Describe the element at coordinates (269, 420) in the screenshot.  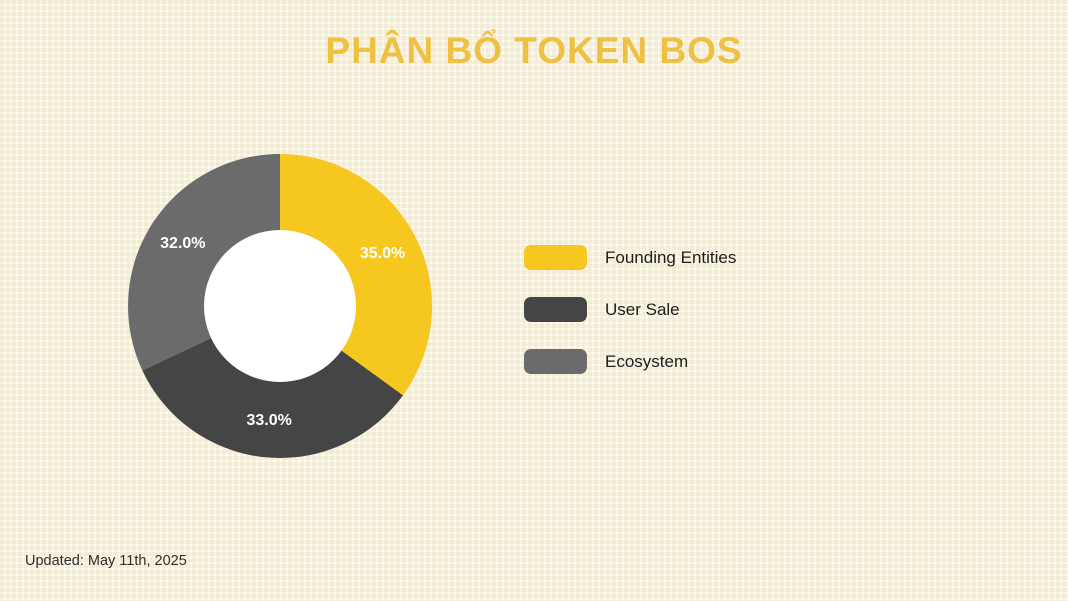
I see `slice-label: 33.0%` at that location.